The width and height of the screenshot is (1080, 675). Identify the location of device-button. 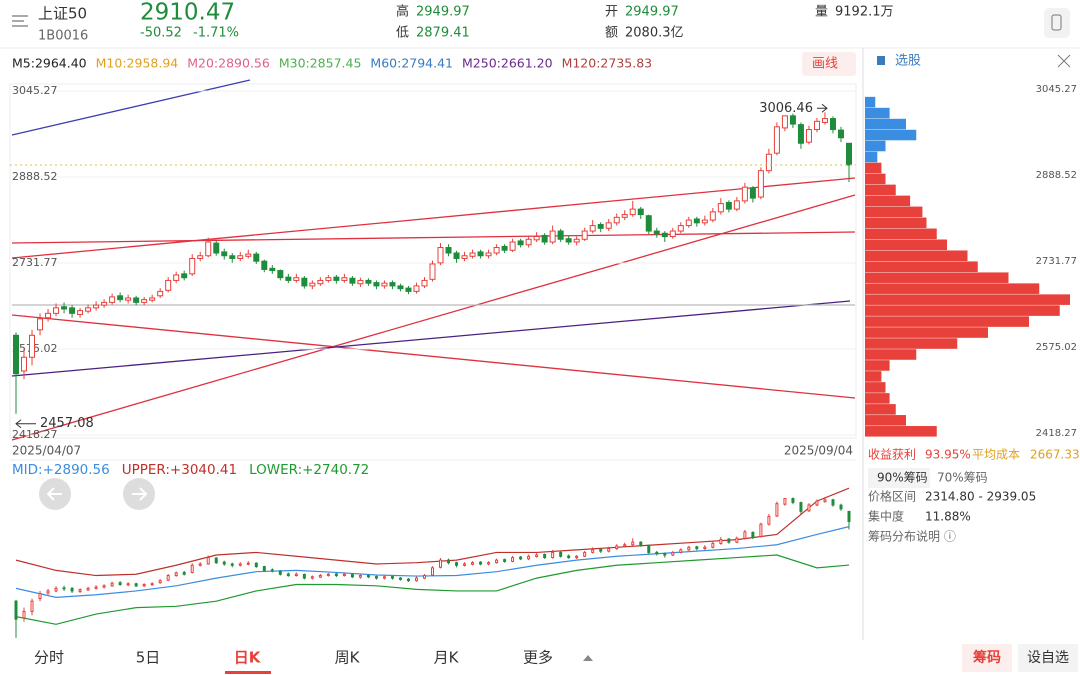
(1057, 23).